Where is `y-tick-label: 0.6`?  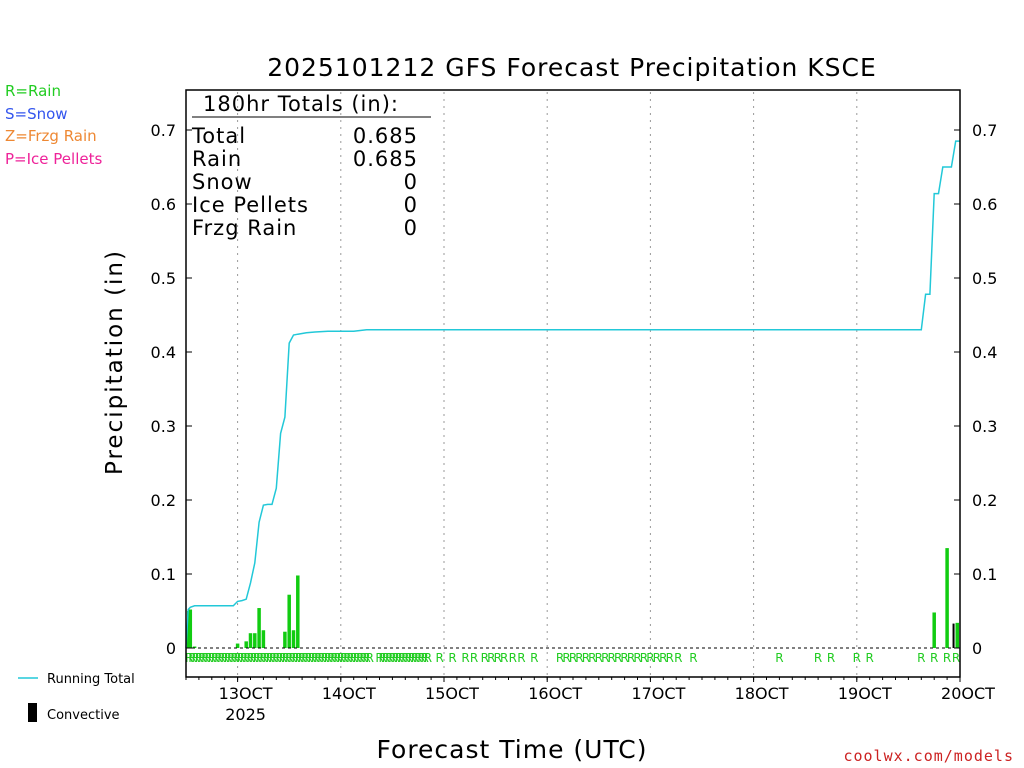
y-tick-label: 0.6 is located at coordinates (984, 204).